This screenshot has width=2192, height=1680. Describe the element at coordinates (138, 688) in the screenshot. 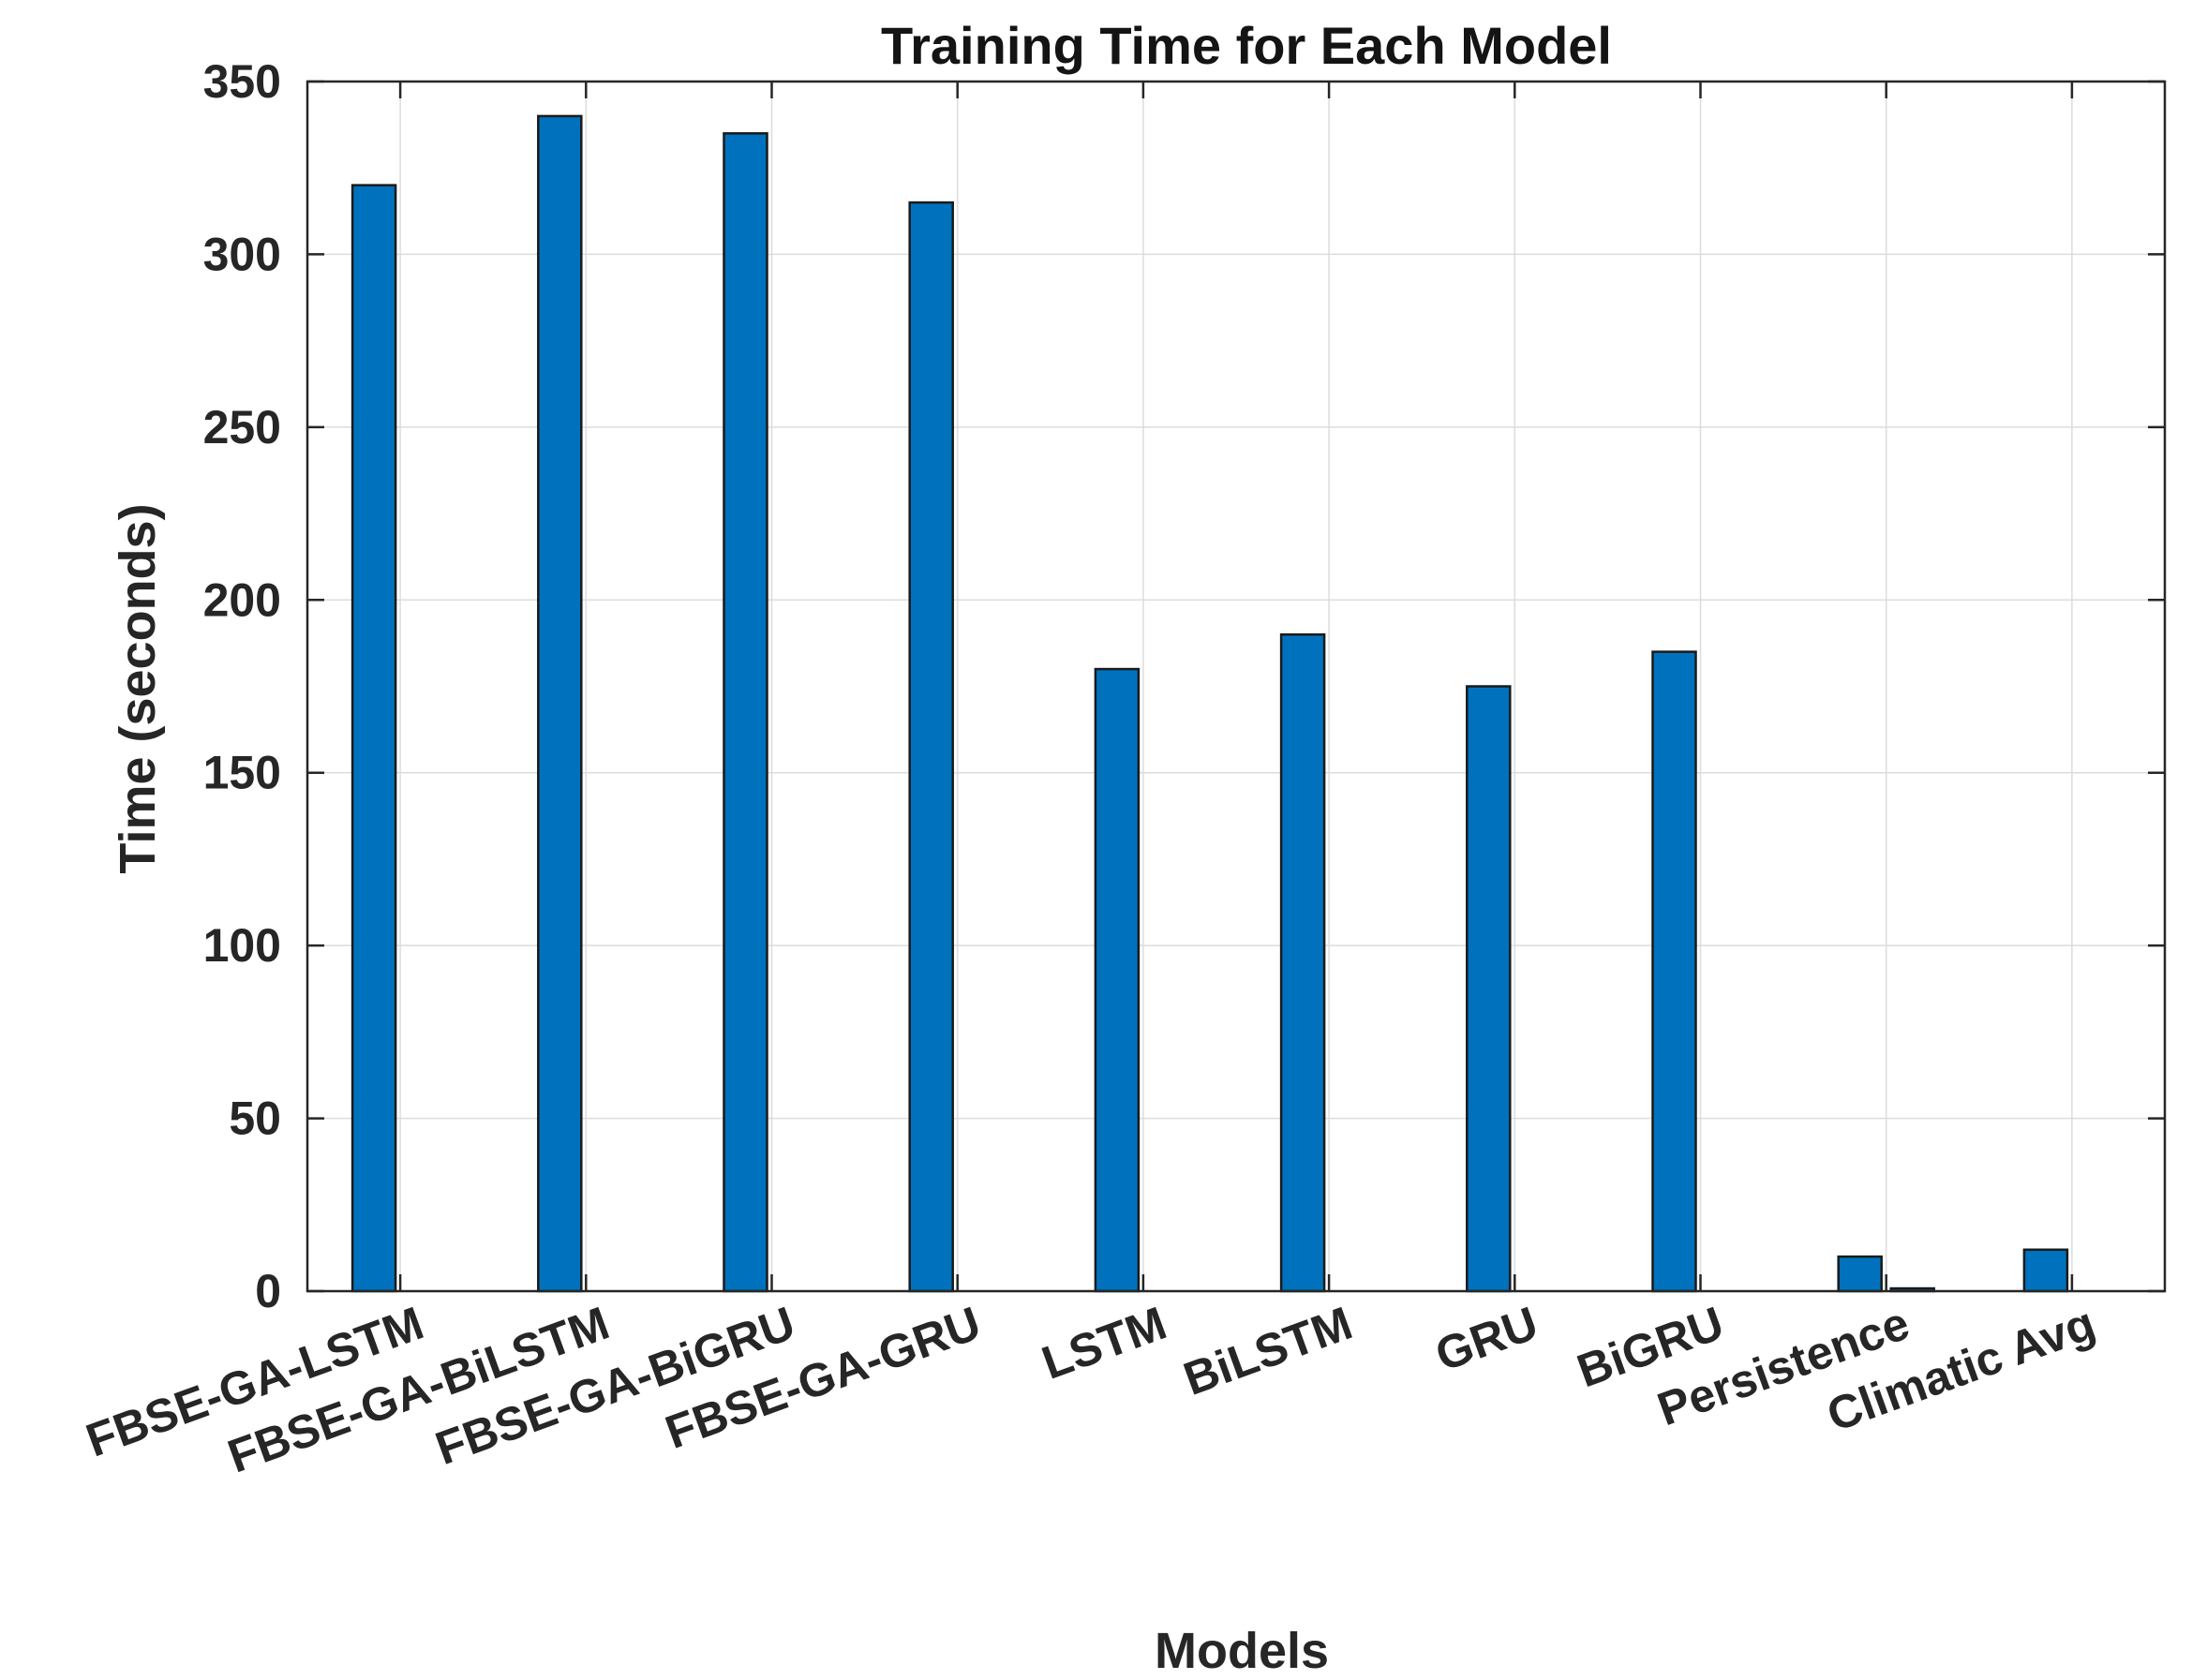

I see `y-axis-label: Time (seconds)` at that location.